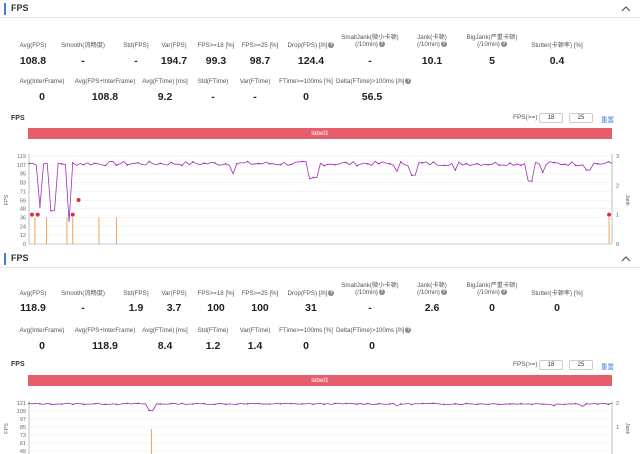 Image resolution: width=640 pixels, height=454 pixels. What do you see at coordinates (320, 191) in the screenshot?
I see `fps-series-line` at bounding box center [320, 191].